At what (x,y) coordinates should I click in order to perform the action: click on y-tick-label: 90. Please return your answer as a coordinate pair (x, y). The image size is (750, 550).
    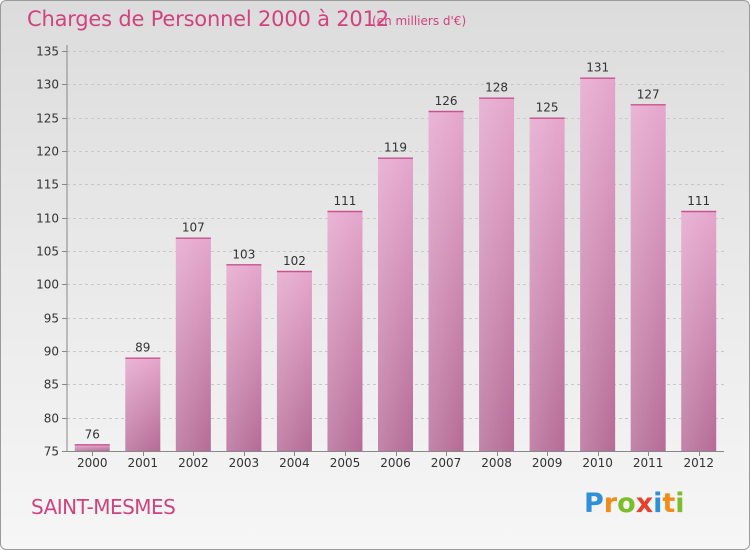
    Looking at the image, I should click on (51, 352).